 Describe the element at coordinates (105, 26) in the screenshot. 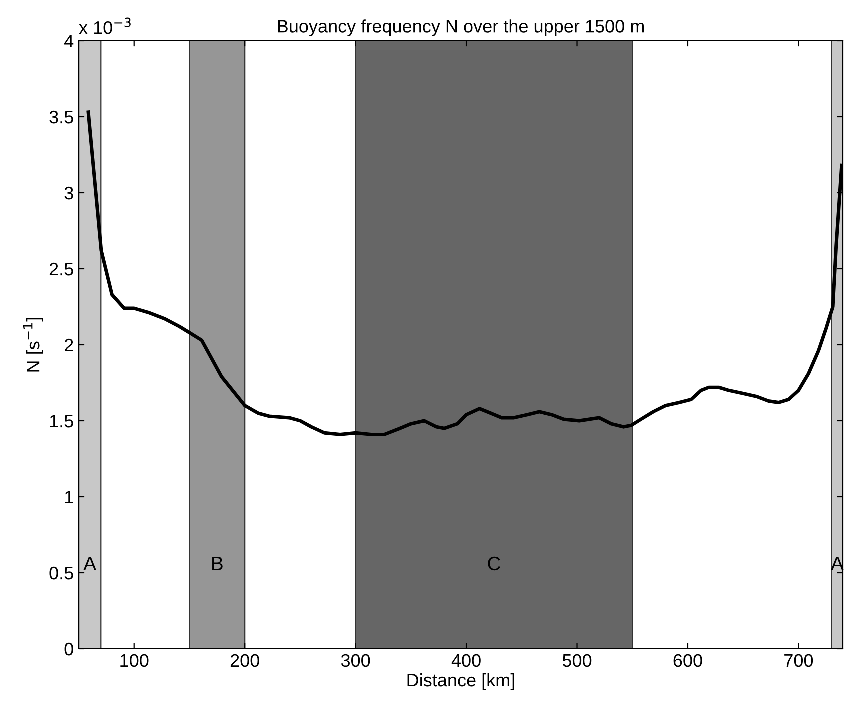

I see `text: x 10$^{−3}$` at that location.